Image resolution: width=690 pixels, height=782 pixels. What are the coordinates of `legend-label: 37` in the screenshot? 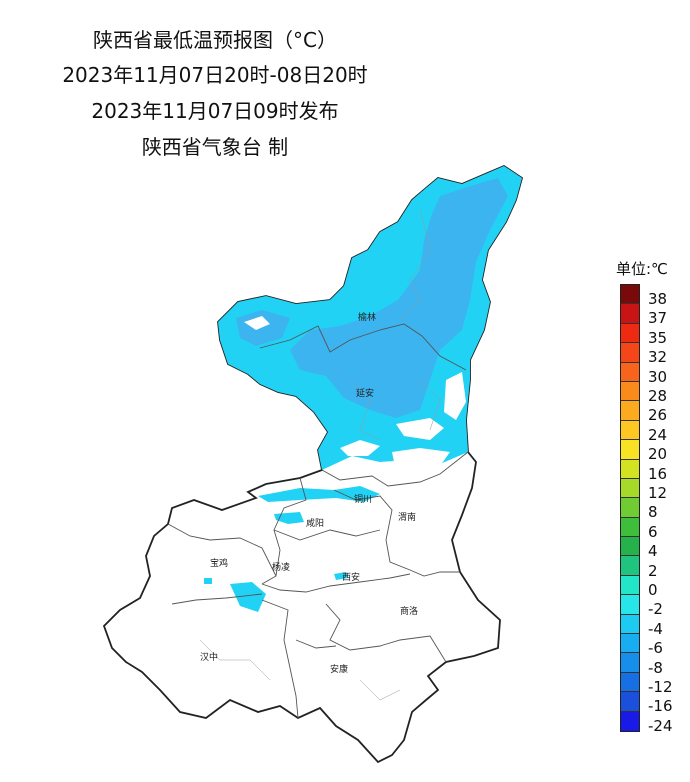 It's located at (658, 318).